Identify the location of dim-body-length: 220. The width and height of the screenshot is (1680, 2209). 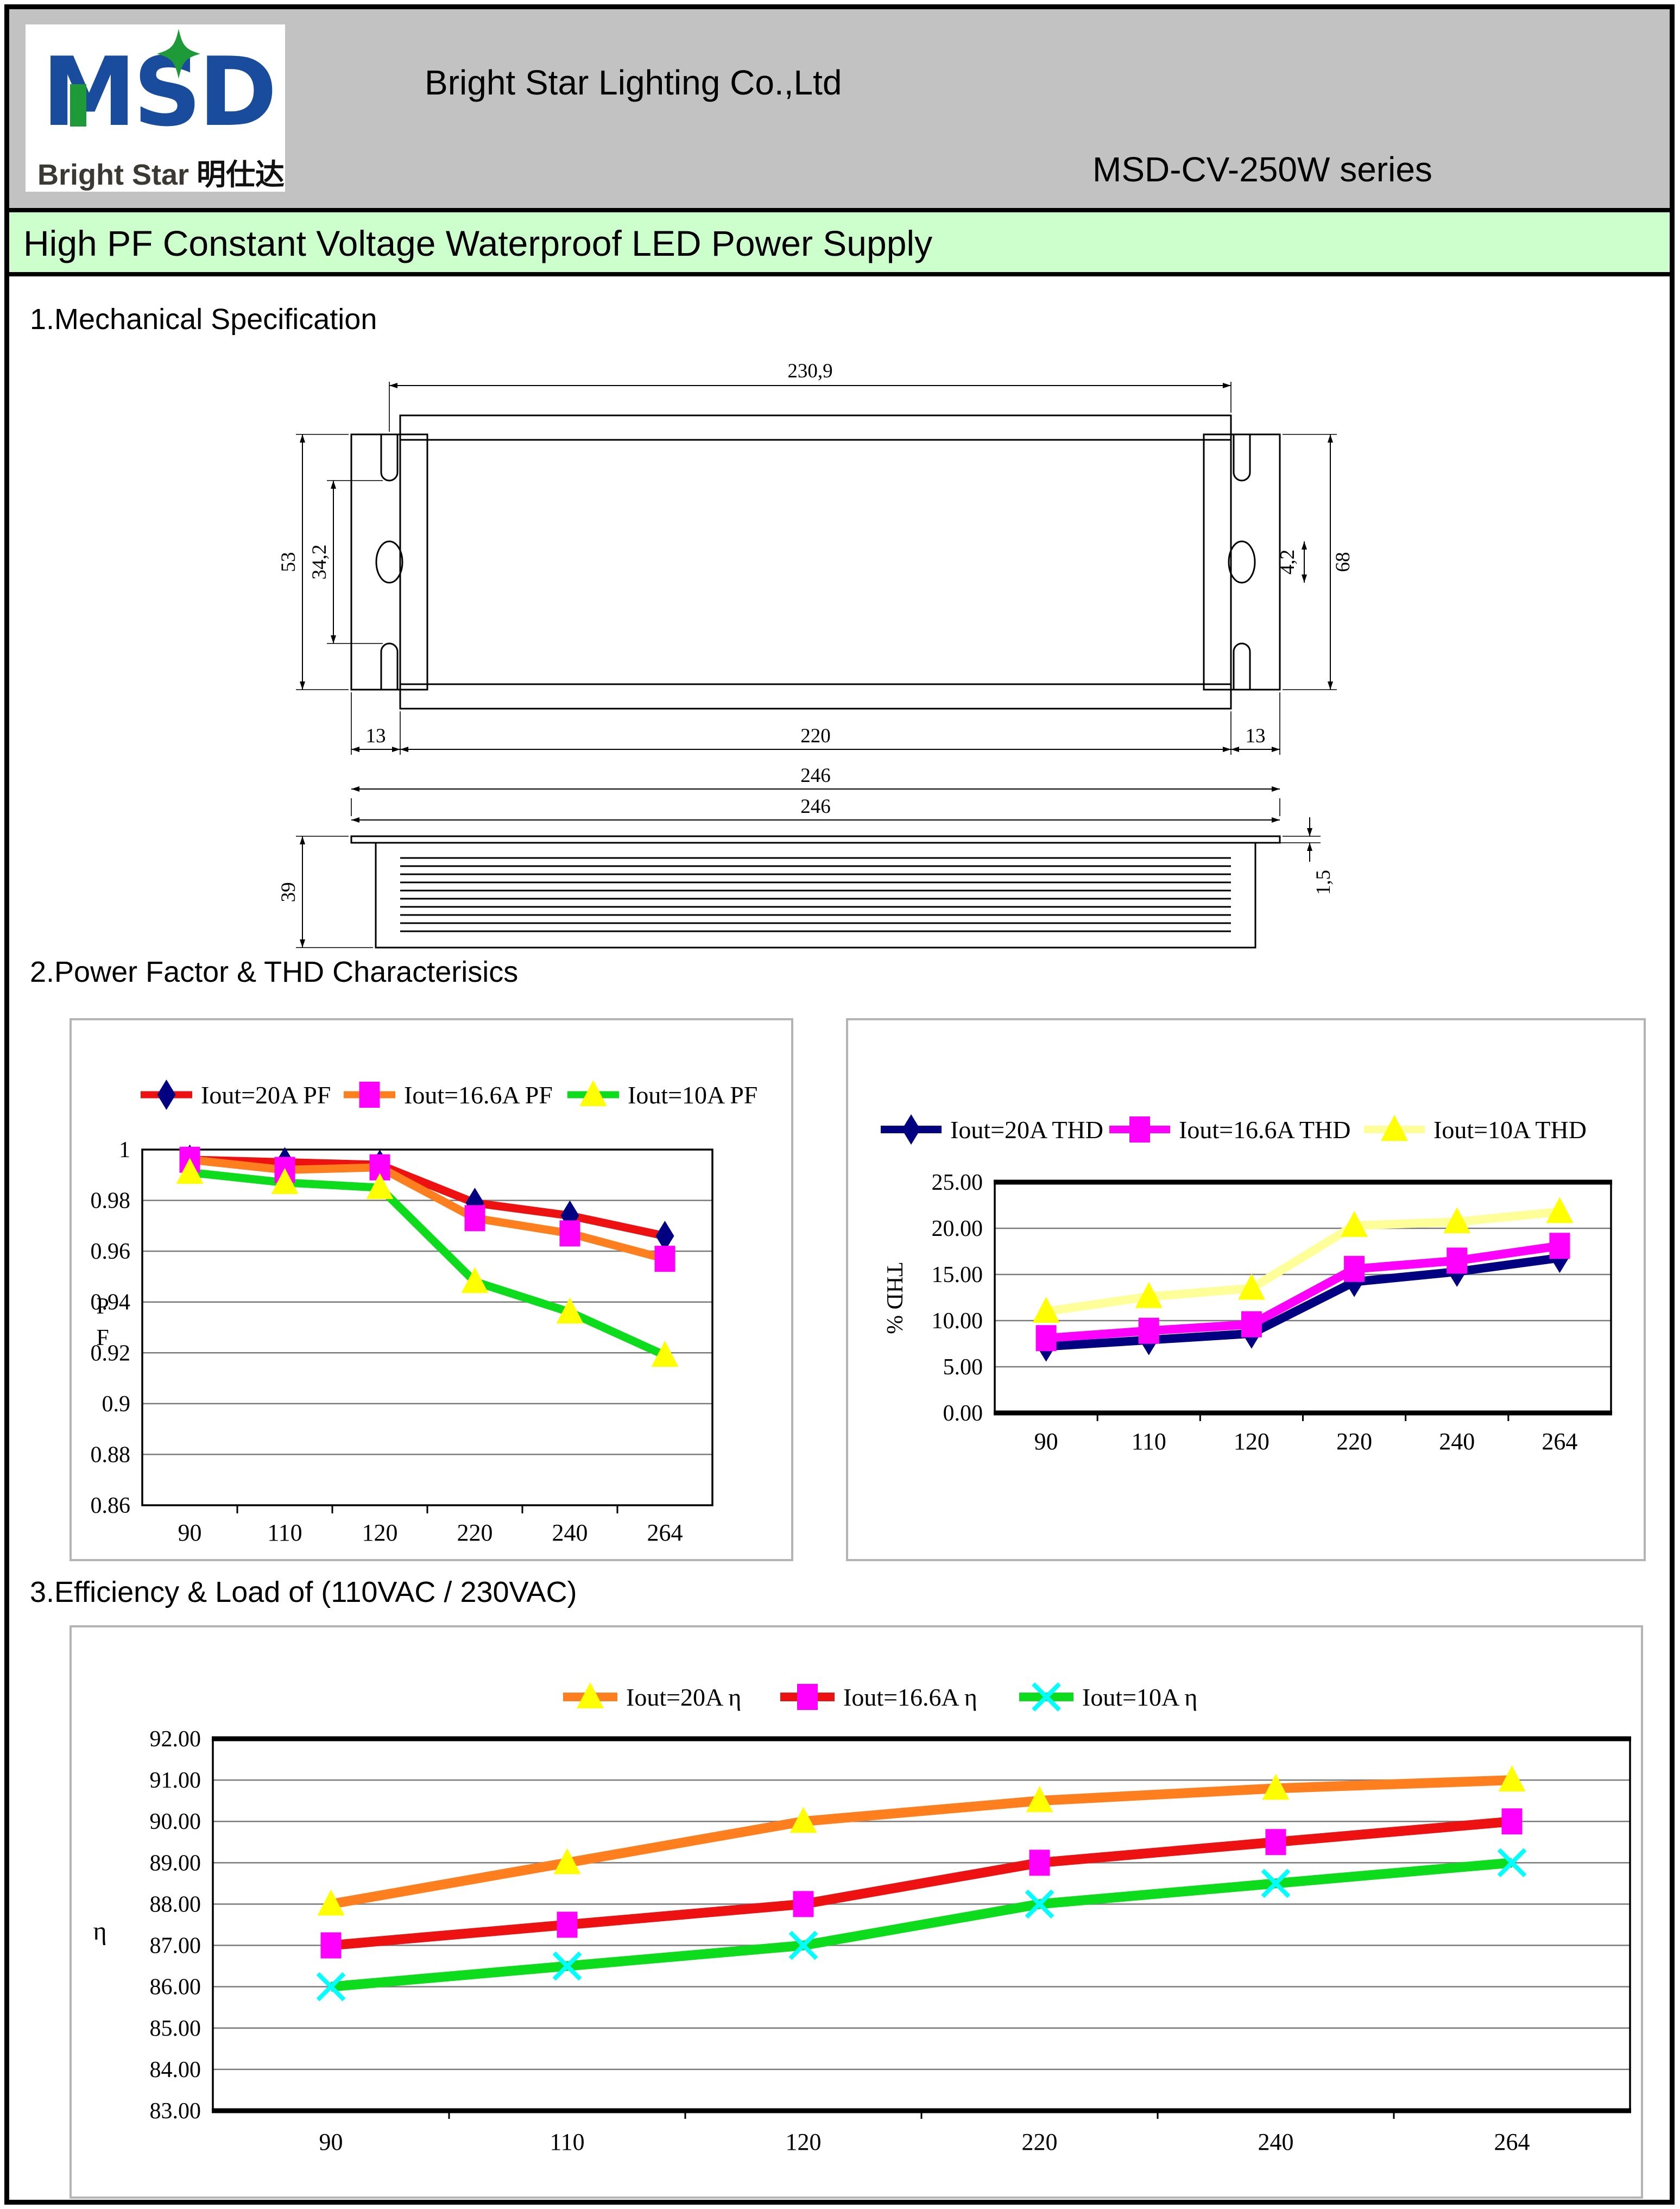
(815, 736).